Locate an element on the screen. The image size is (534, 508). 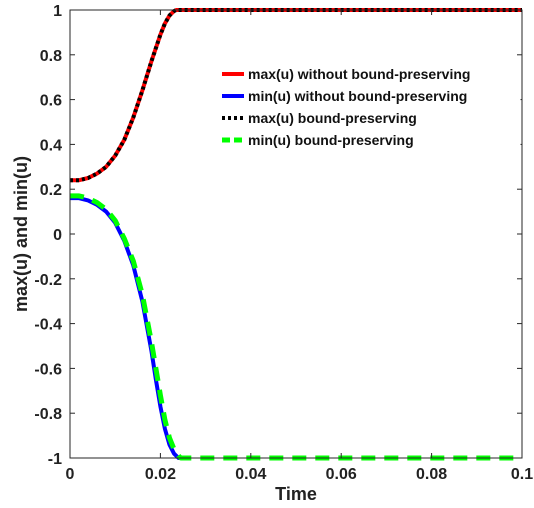
x-tick-label: 0.1 is located at coordinates (522, 474).